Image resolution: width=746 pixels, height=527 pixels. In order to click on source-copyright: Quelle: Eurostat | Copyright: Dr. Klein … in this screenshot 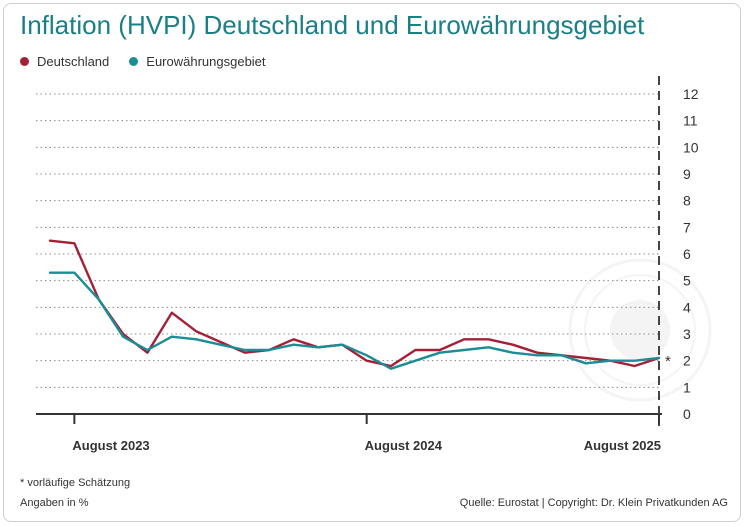, I will do `click(593, 503)`.